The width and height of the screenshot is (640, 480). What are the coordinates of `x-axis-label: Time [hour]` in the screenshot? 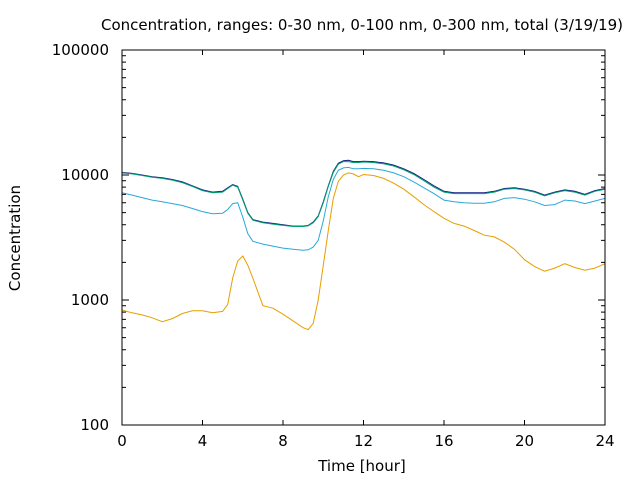 It's located at (361, 466).